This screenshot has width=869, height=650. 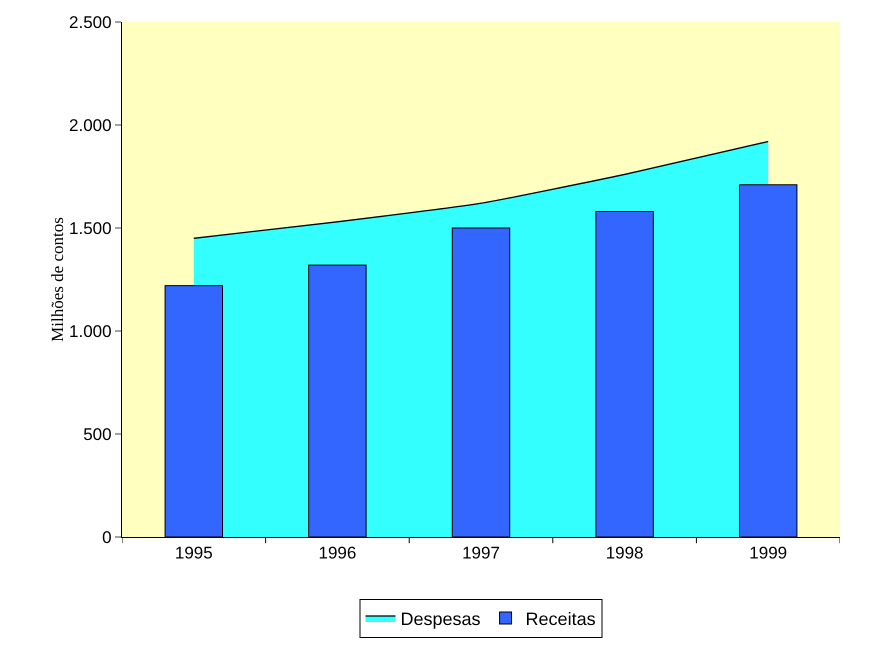 What do you see at coordinates (107, 537) in the screenshot?
I see `y-tick-label: 0` at bounding box center [107, 537].